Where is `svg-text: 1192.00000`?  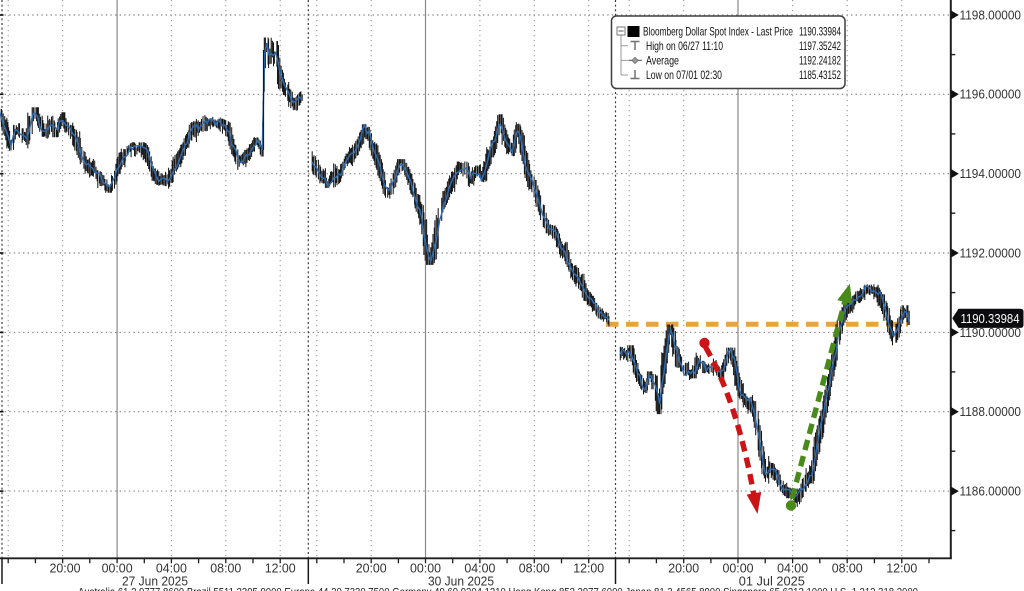 svg-text: 1192.00000 is located at coordinates (991, 252).